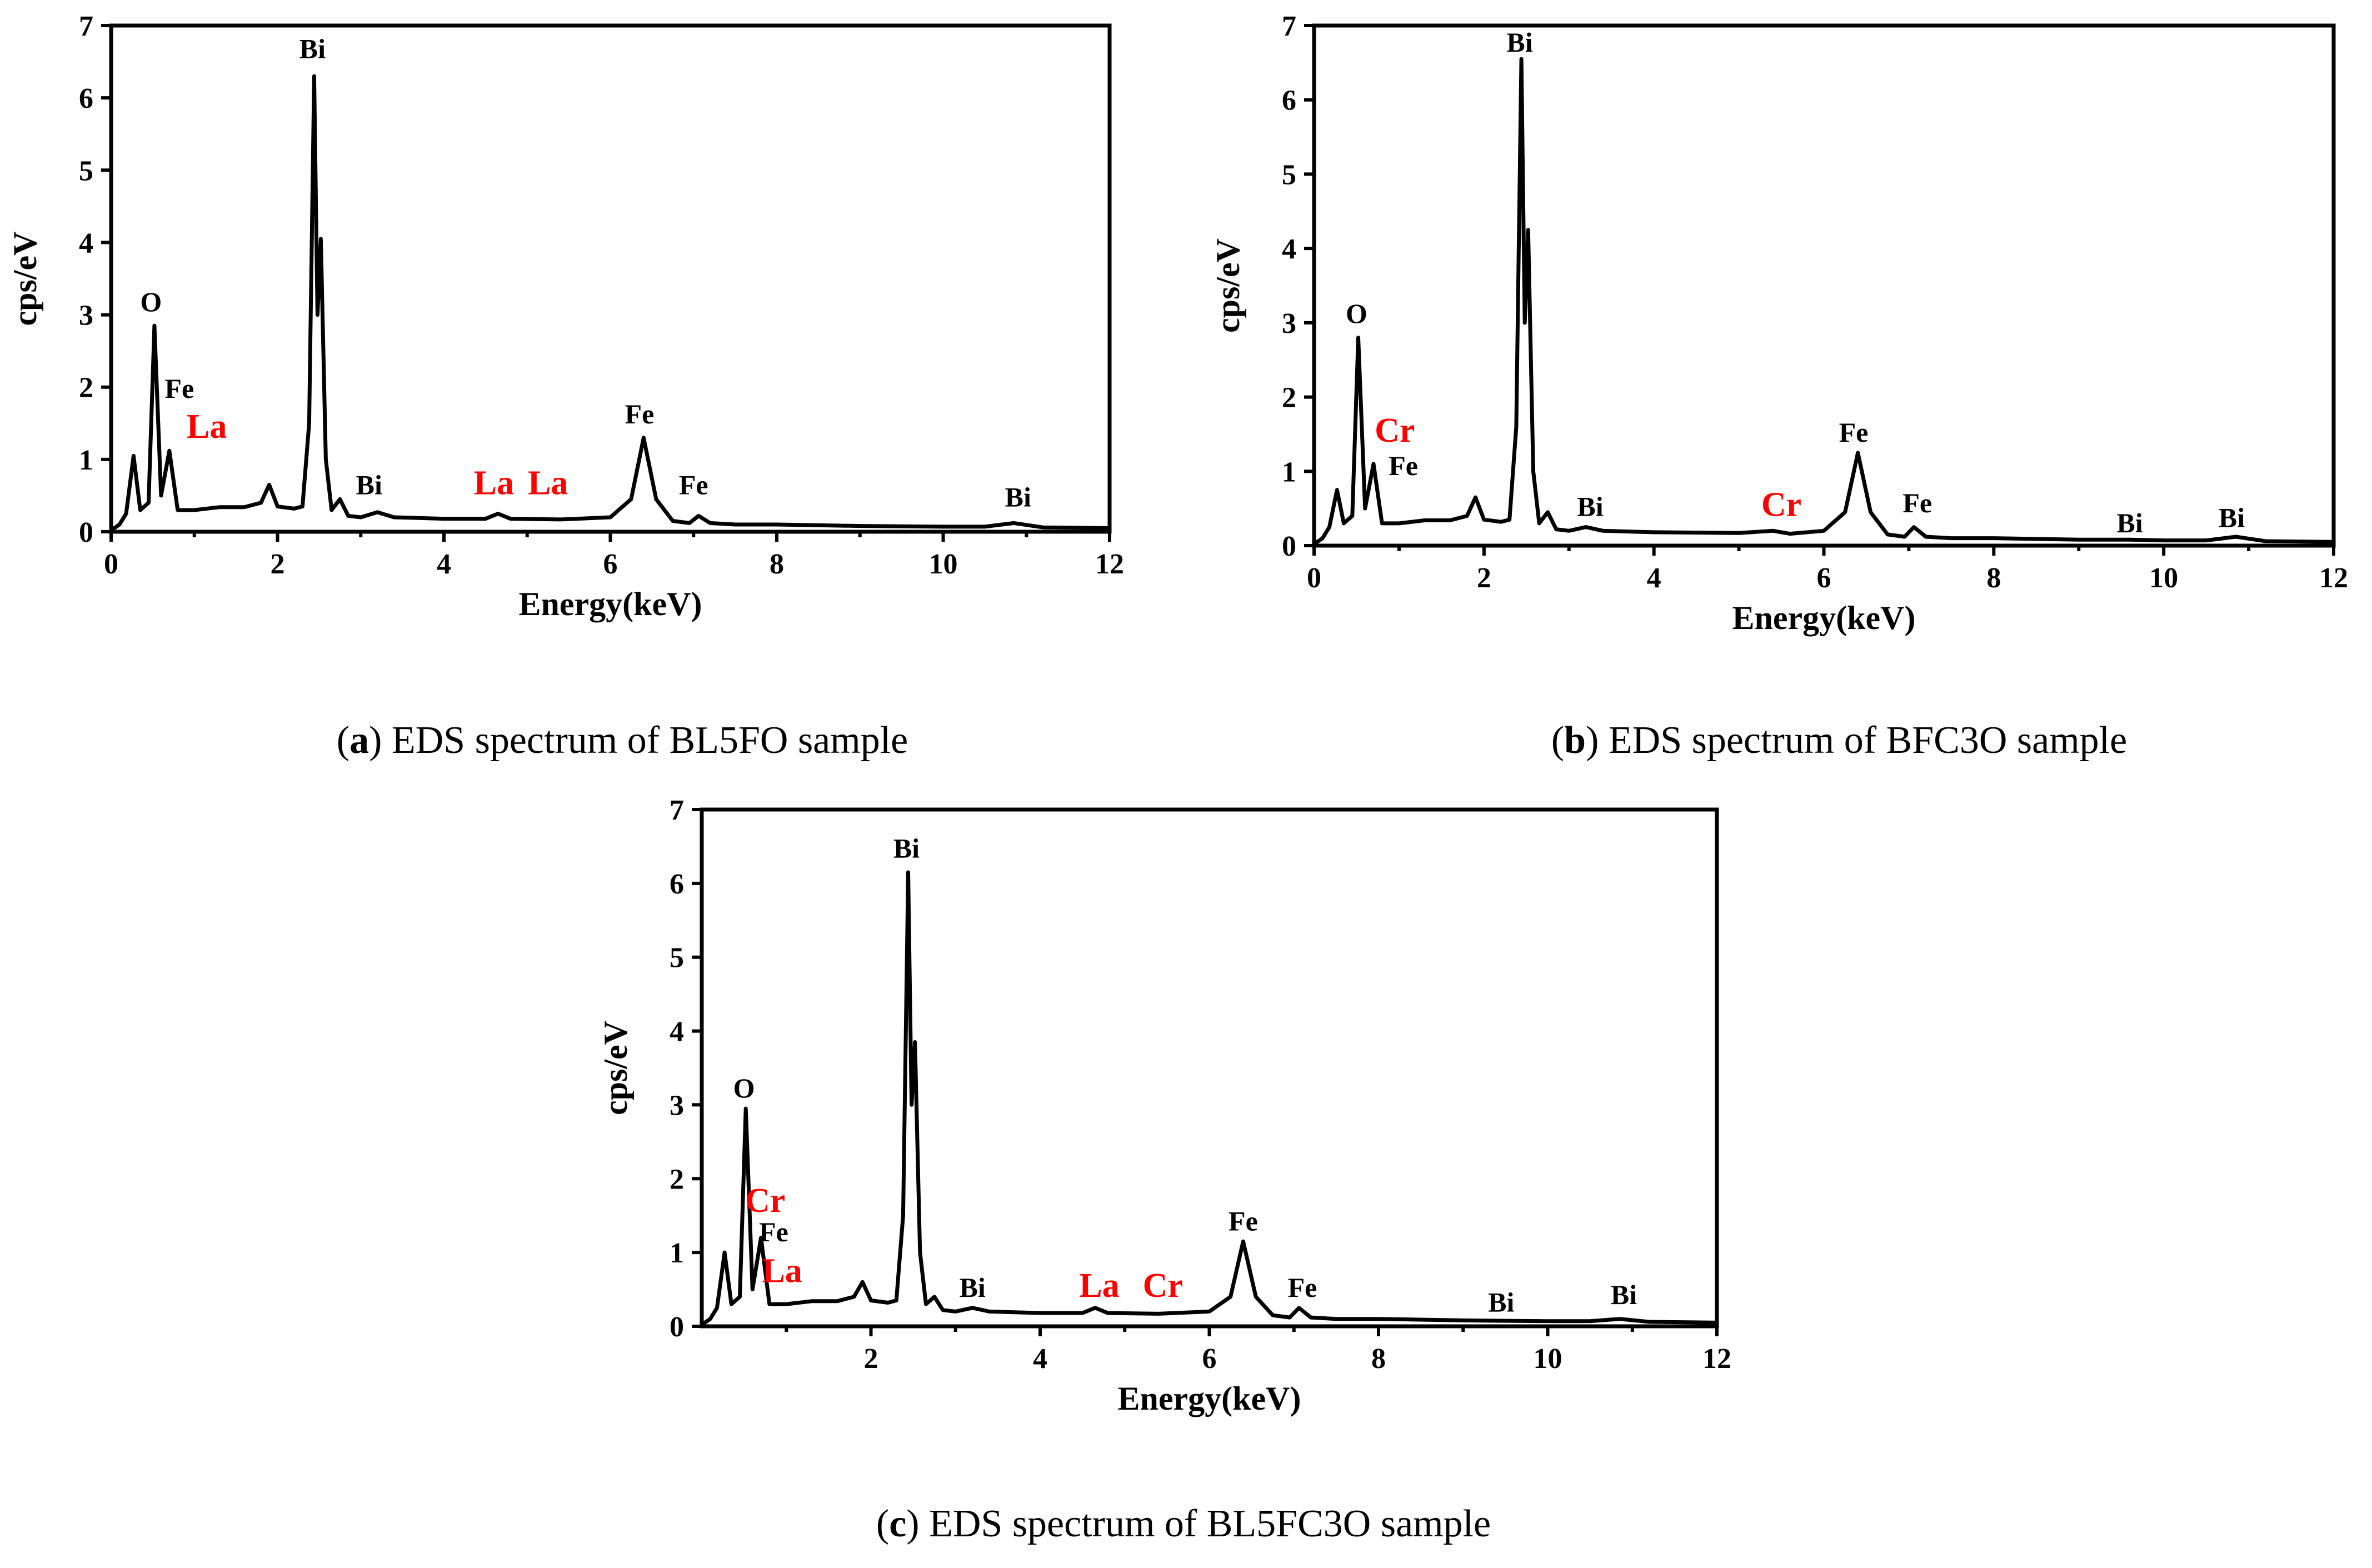 The width and height of the screenshot is (2372, 1568). What do you see at coordinates (645, 740) in the screenshot?
I see `caption-text: EDS spectrum of BL5FO sample` at bounding box center [645, 740].